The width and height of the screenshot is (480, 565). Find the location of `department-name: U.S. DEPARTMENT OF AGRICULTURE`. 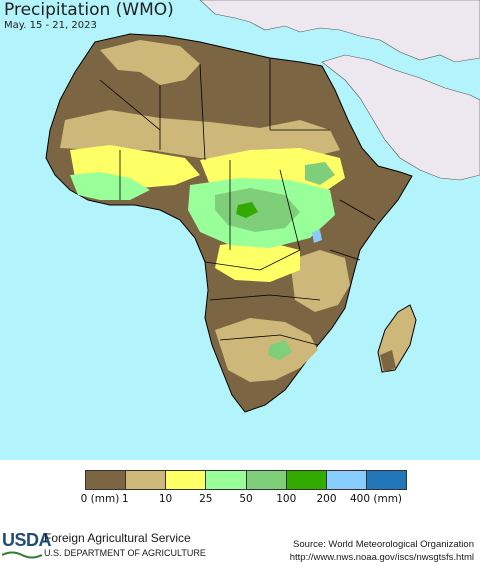

department-name: U.S. DEPARTMENT OF AGRICULTURE is located at coordinates (125, 553).